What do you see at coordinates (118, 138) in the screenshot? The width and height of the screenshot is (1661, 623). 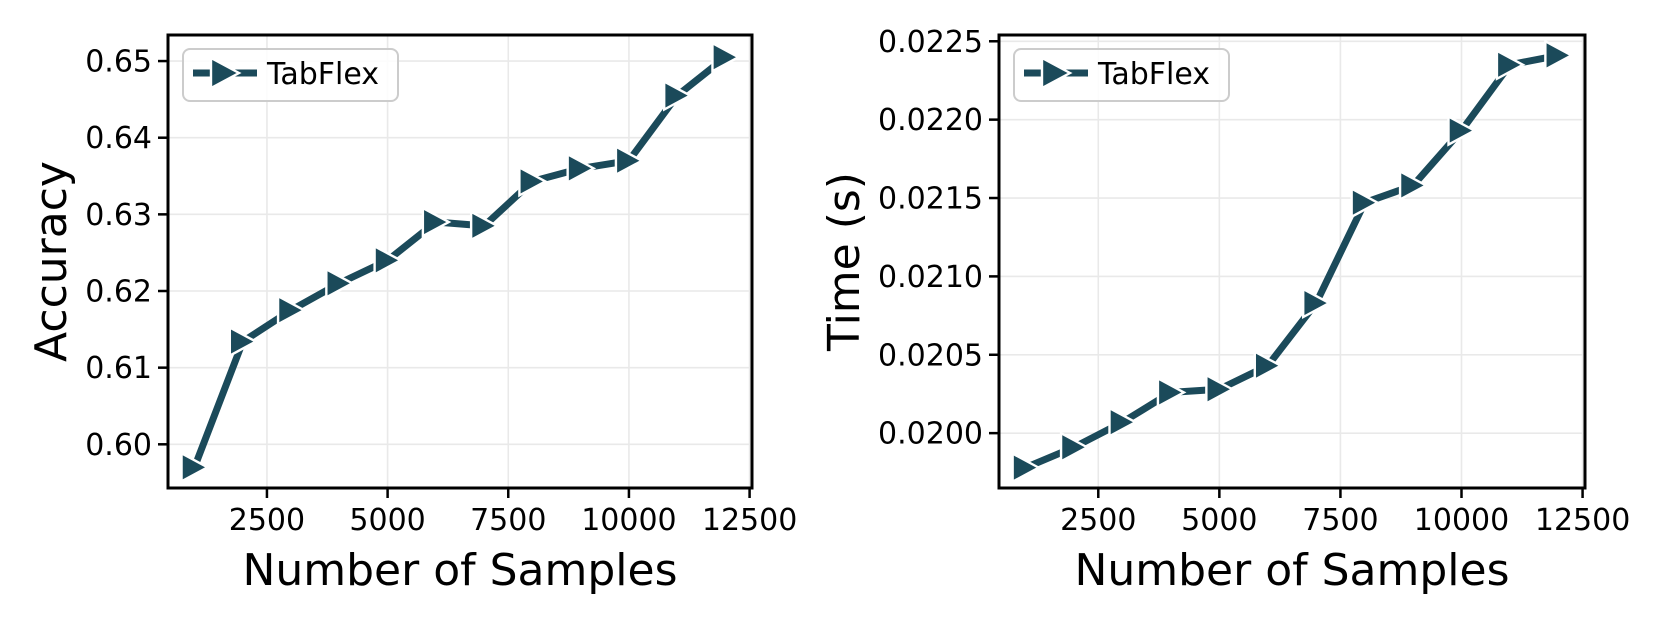 I see `y-tick-label: 0.64` at bounding box center [118, 138].